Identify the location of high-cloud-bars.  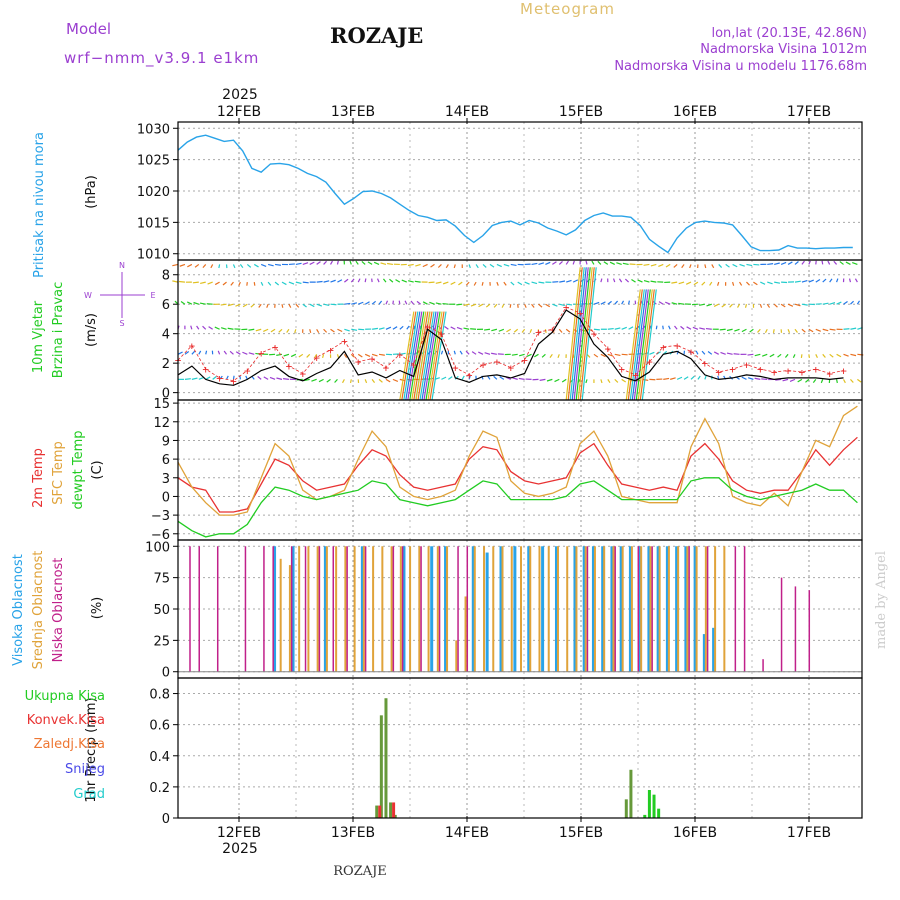
(494, 609).